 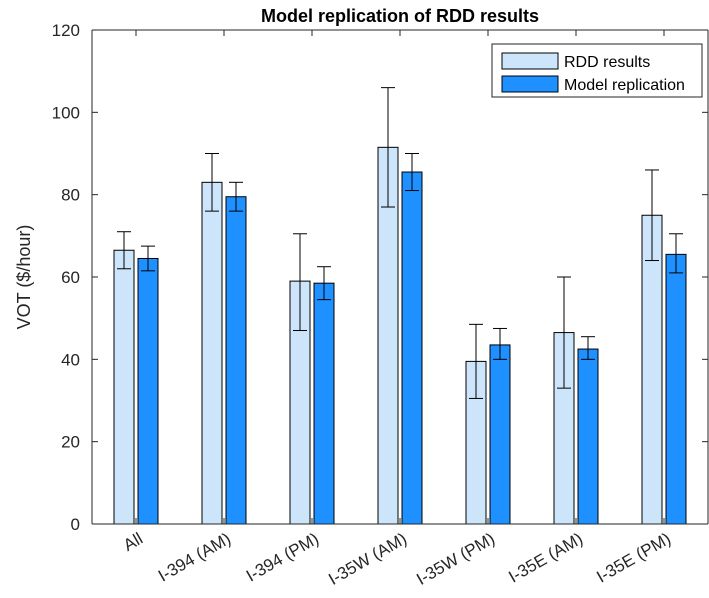 I want to click on legend-swatch-model-replication, so click(x=530, y=84).